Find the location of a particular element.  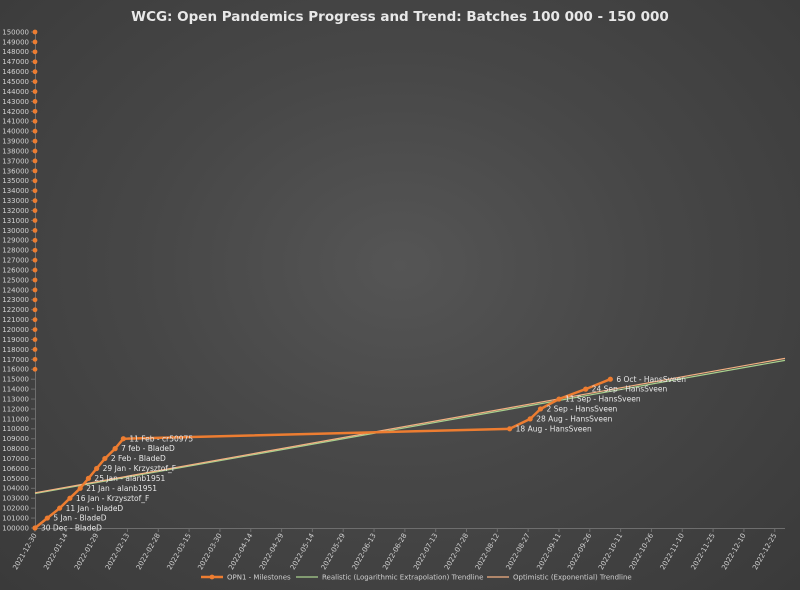

milestone-label: 11 Feb - cr50975 is located at coordinates (161, 438).